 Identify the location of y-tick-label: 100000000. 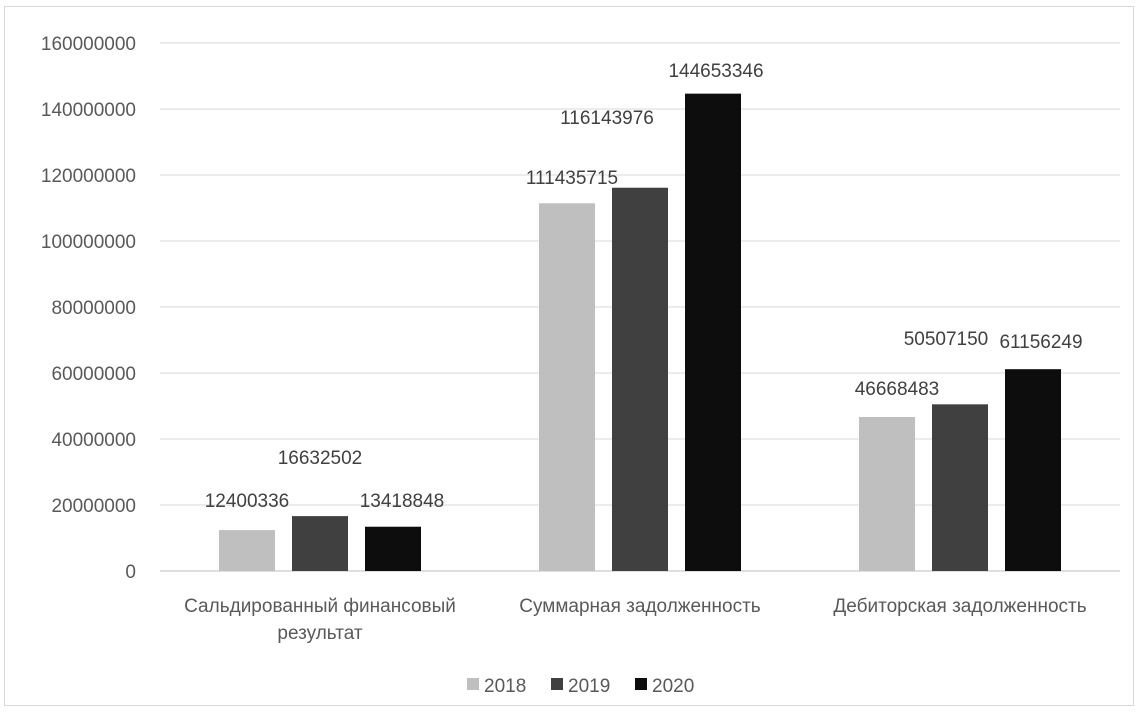
(88, 242).